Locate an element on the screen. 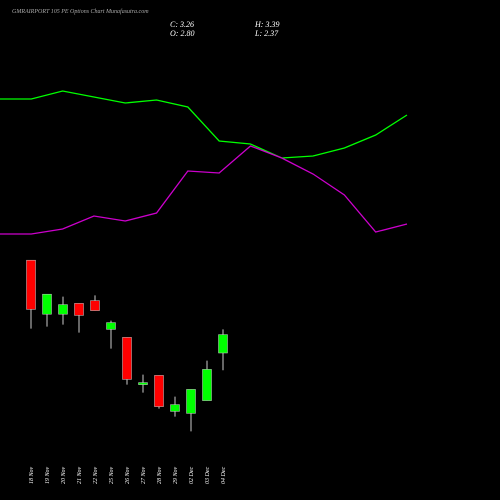 Image resolution: width=500 pixels, height=500 pixels. x-tick-label: 28 Nov is located at coordinates (160, 475).